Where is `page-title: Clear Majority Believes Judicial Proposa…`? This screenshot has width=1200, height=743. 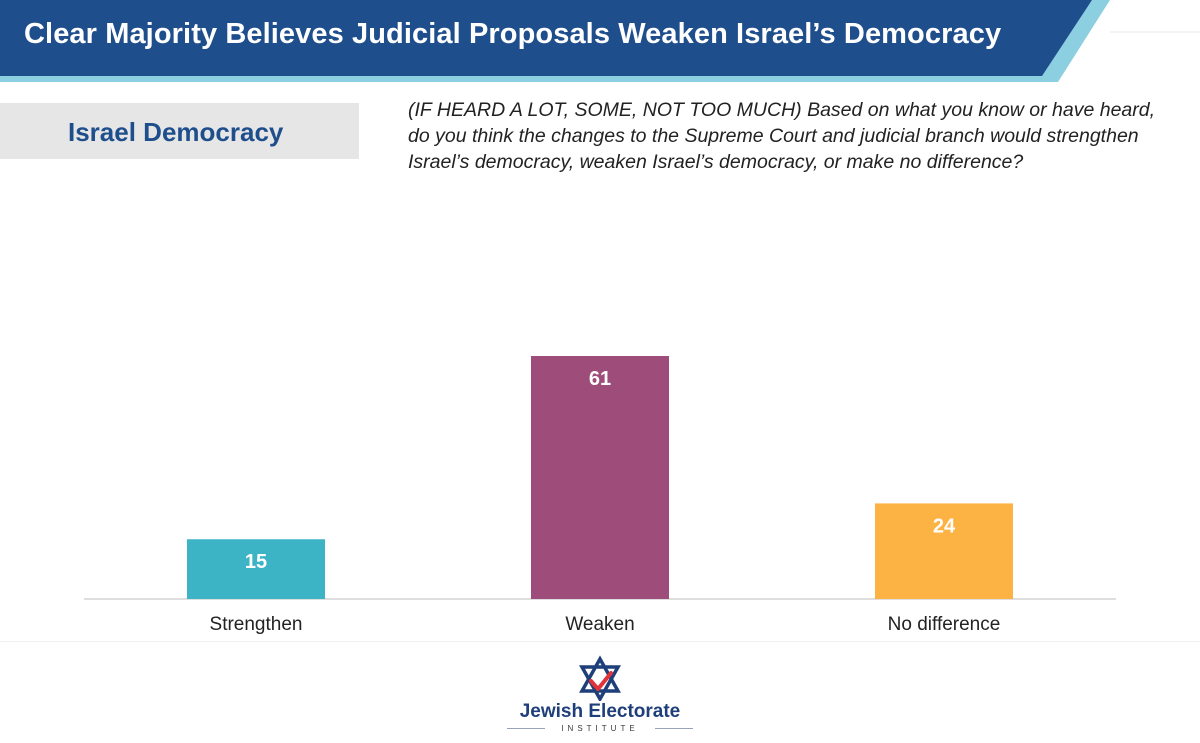
page-title: Clear Majority Believes Judicial Proposa… is located at coordinates (513, 34).